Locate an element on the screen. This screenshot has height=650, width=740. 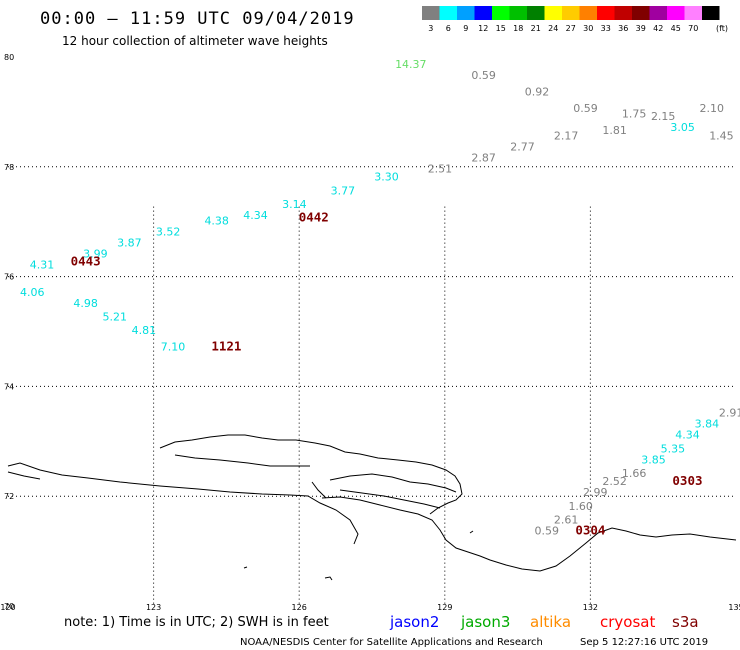
legend-label: 33 is located at coordinates (606, 28).